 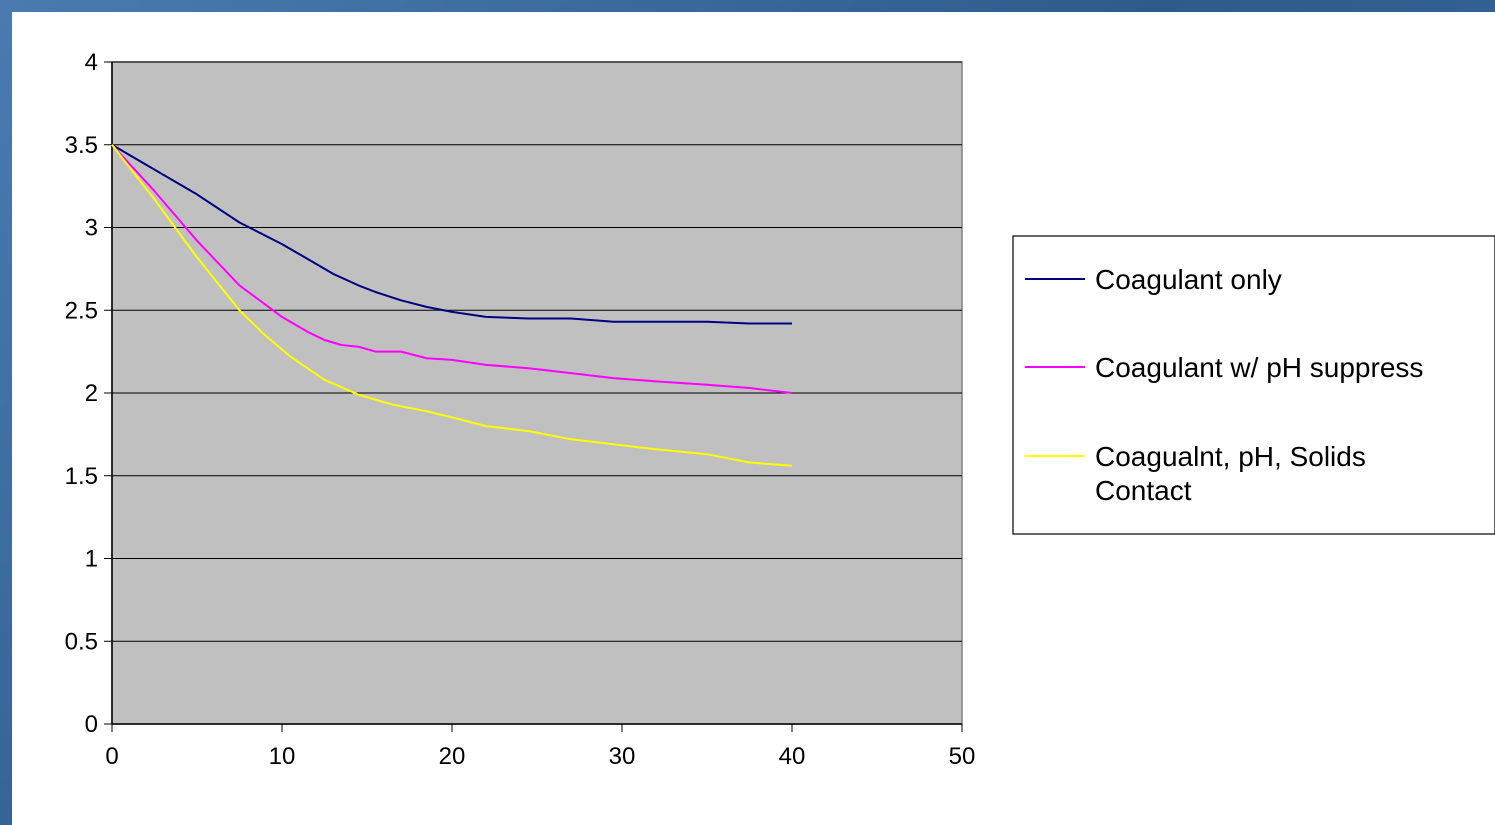 What do you see at coordinates (81, 476) in the screenshot?
I see `y-tick-label-3: 1.5` at bounding box center [81, 476].